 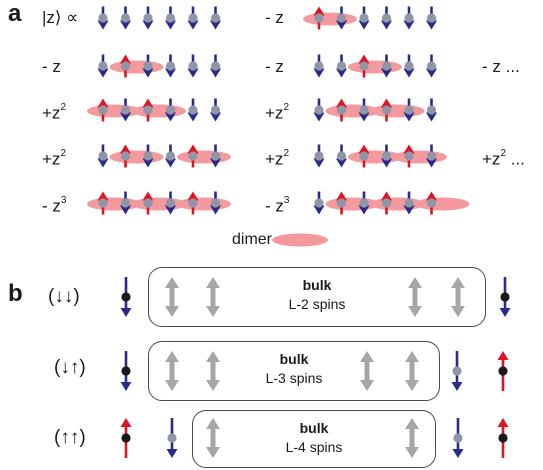 I want to click on row3-term2-prefix: +z2, so click(x=277, y=112).